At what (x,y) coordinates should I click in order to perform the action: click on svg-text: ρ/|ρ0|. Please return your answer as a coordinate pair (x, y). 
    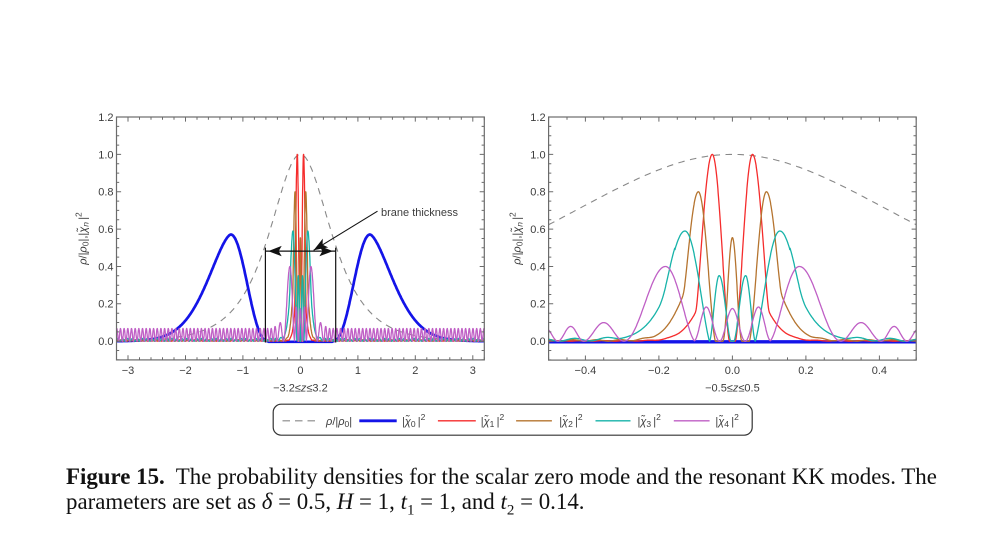
    Looking at the image, I should click on (338, 422).